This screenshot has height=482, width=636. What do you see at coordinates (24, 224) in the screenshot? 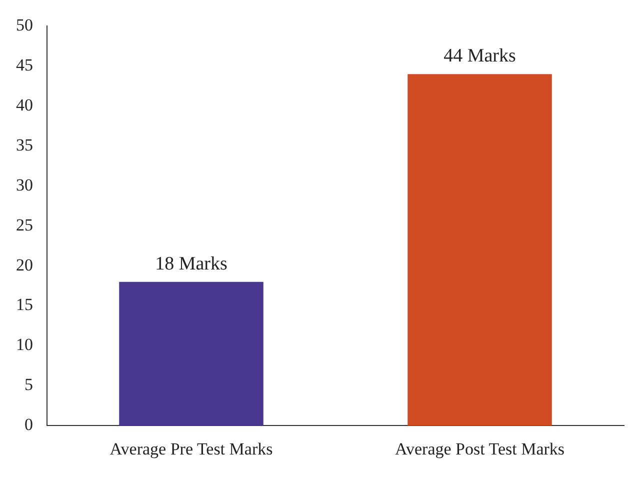
I see `y-tick-label: 25` at bounding box center [24, 224].